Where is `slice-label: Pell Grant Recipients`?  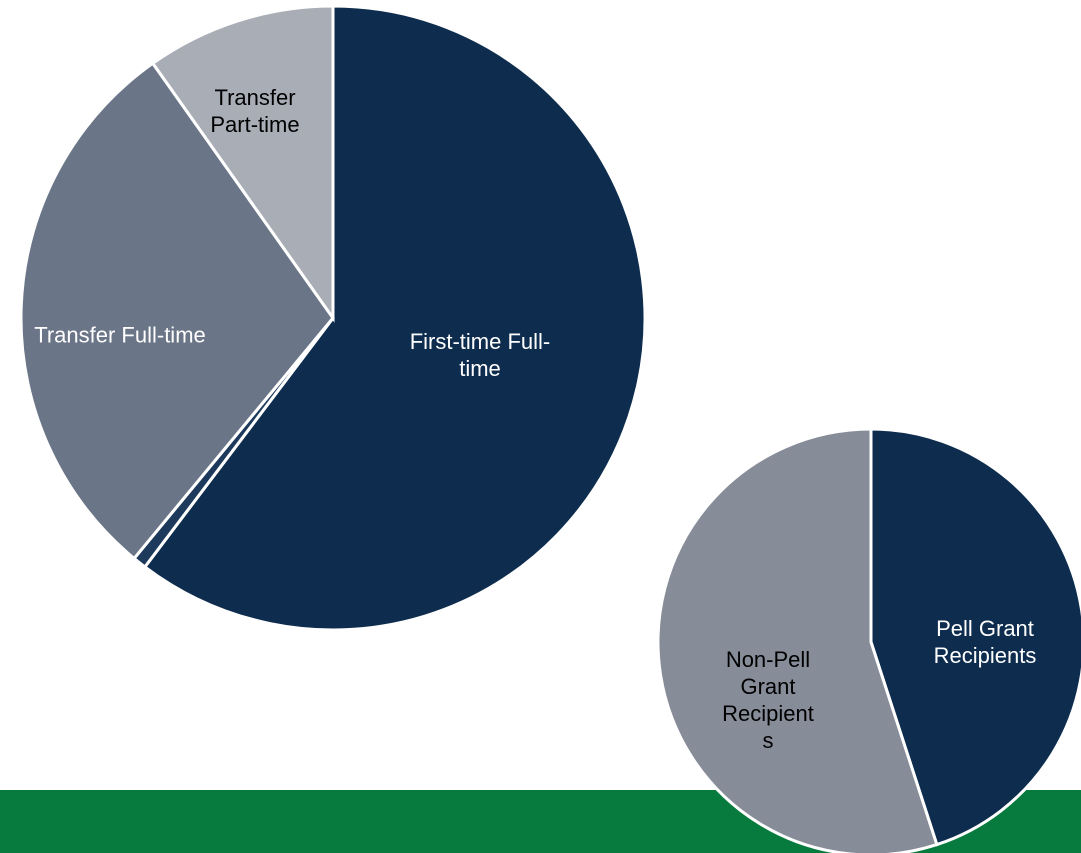 slice-label: Pell Grant Recipients is located at coordinates (985, 642).